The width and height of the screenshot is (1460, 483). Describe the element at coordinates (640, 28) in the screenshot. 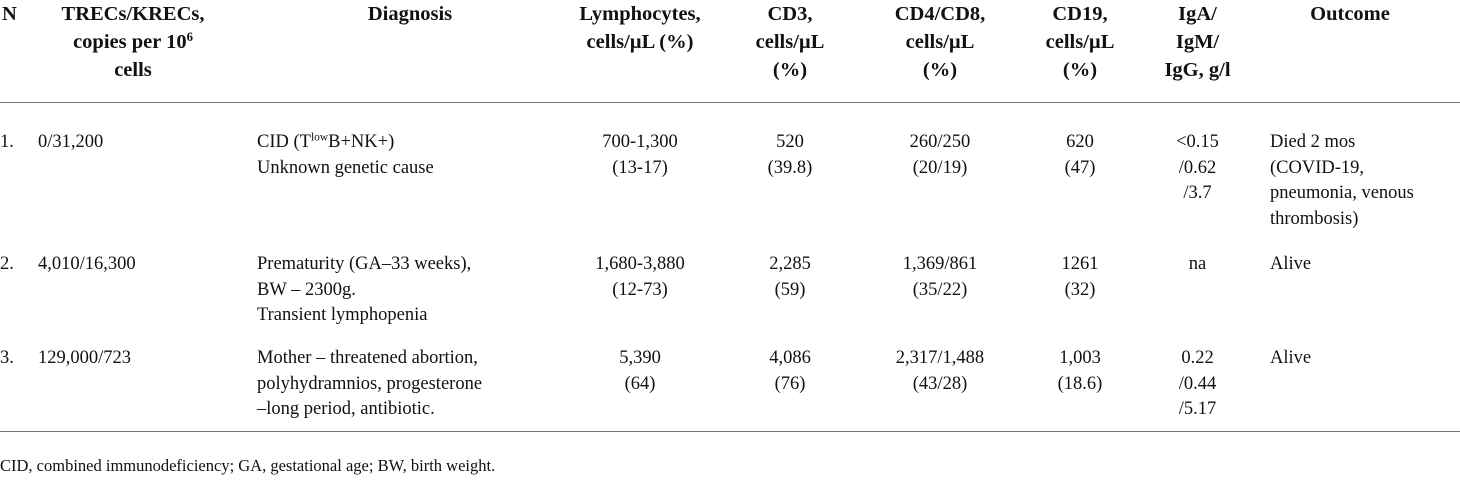

I see `header-lymphocytes: Lymphocytes, cells/µL (%)` at that location.